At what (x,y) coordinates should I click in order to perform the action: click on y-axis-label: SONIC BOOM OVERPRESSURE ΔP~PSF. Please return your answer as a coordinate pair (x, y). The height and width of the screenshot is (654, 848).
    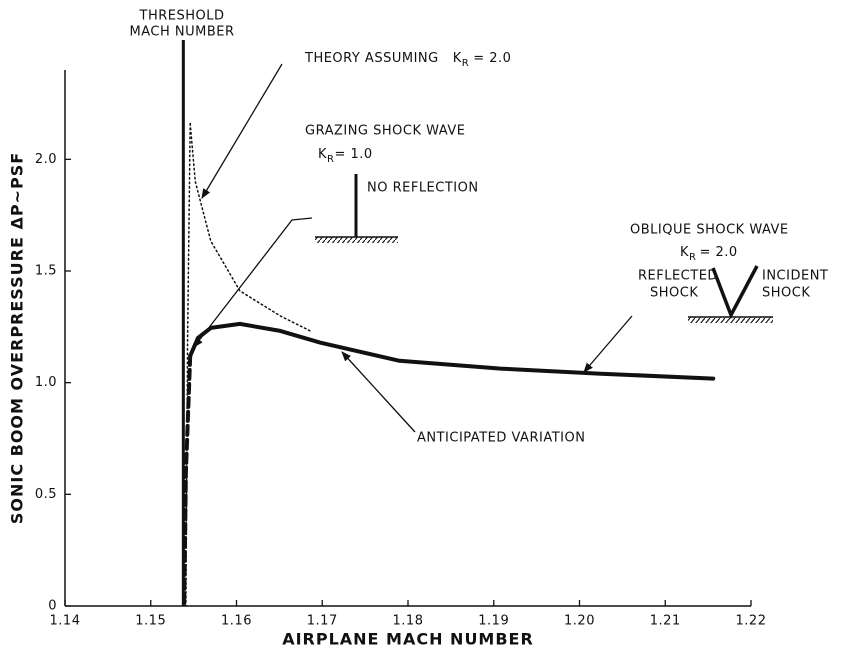
    Looking at the image, I should click on (17, 338).